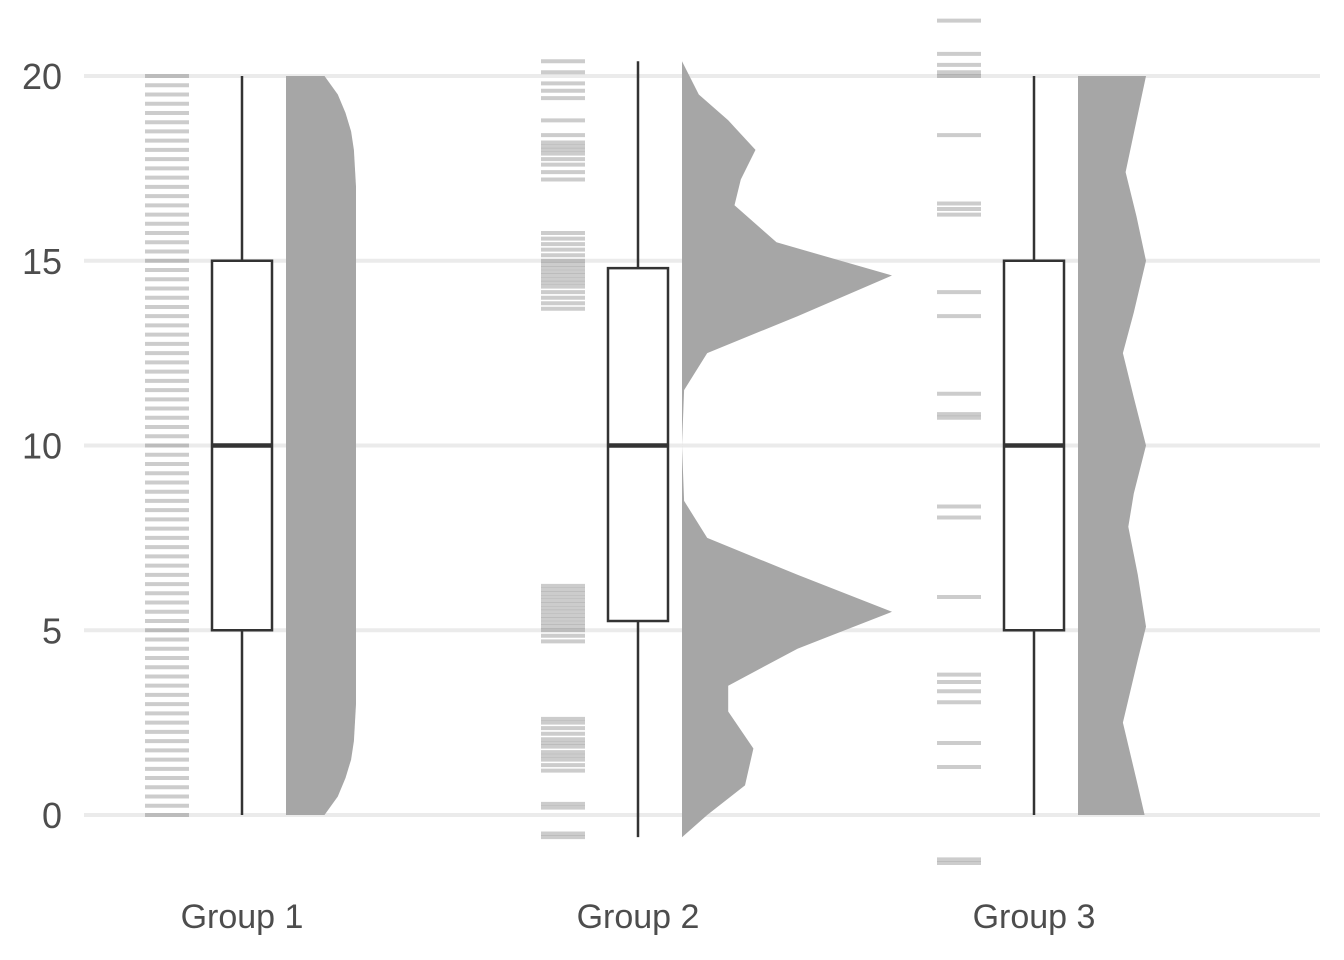 The width and height of the screenshot is (1344, 960). Describe the element at coordinates (42, 261) in the screenshot. I see `y-tick-label: 15` at that location.